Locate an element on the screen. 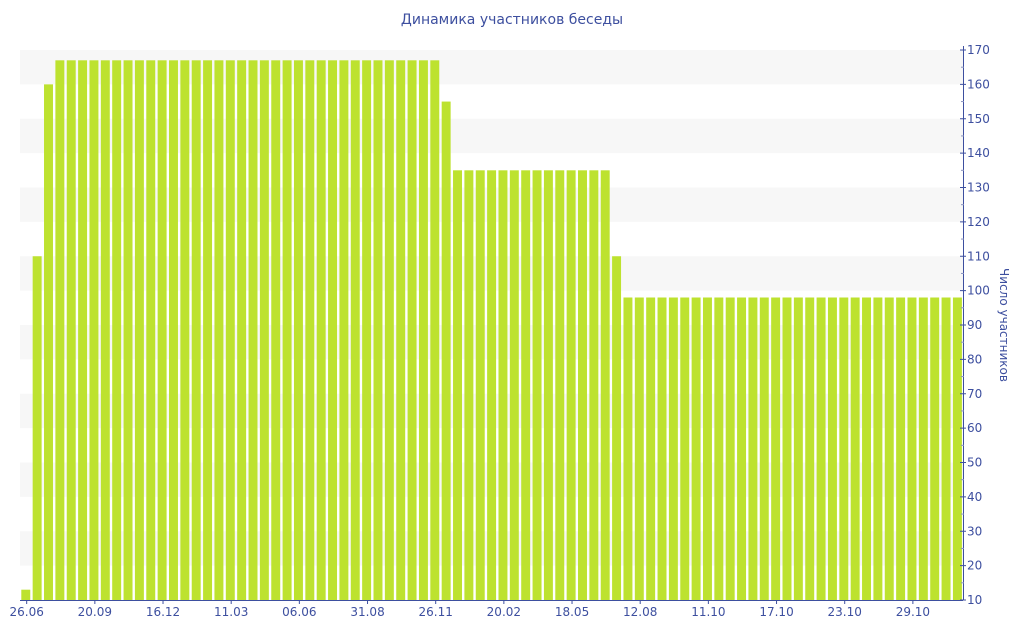  x-tick-label: 06.06 is located at coordinates (299, 612).